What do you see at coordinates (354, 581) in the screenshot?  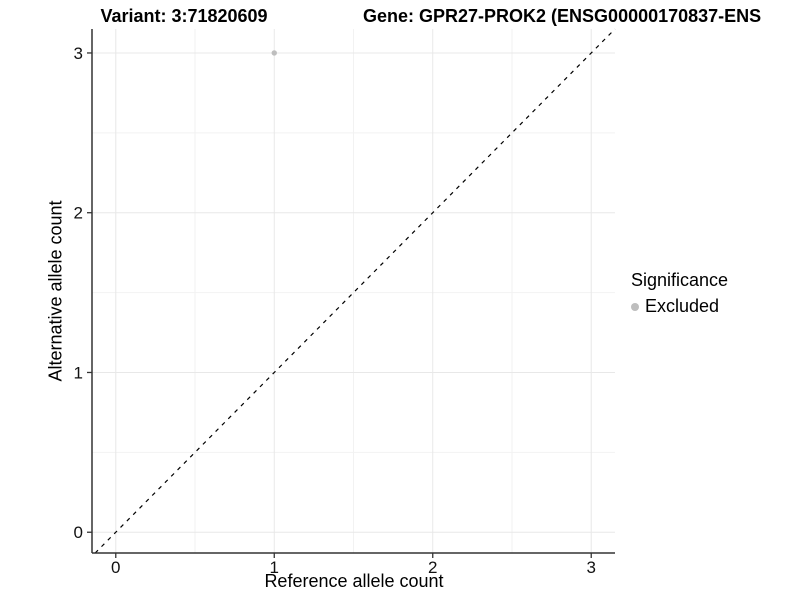 I see `x-axis-title: Reference allele count` at bounding box center [354, 581].